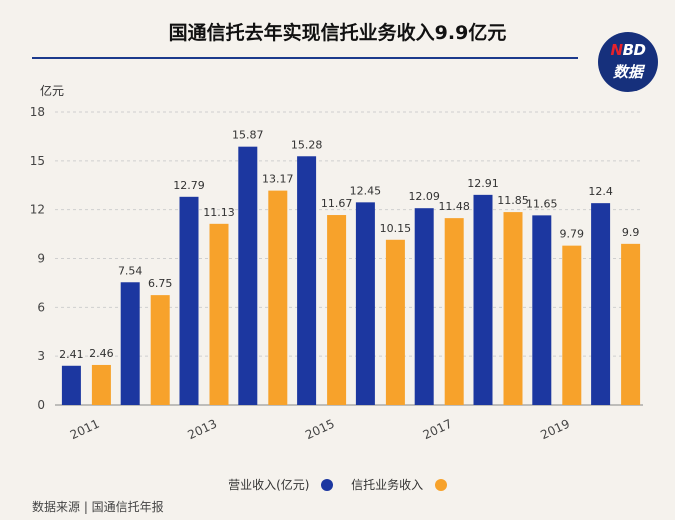 Image resolution: width=675 pixels, height=520 pixels. I want to click on data-label: 7.54, so click(130, 270).